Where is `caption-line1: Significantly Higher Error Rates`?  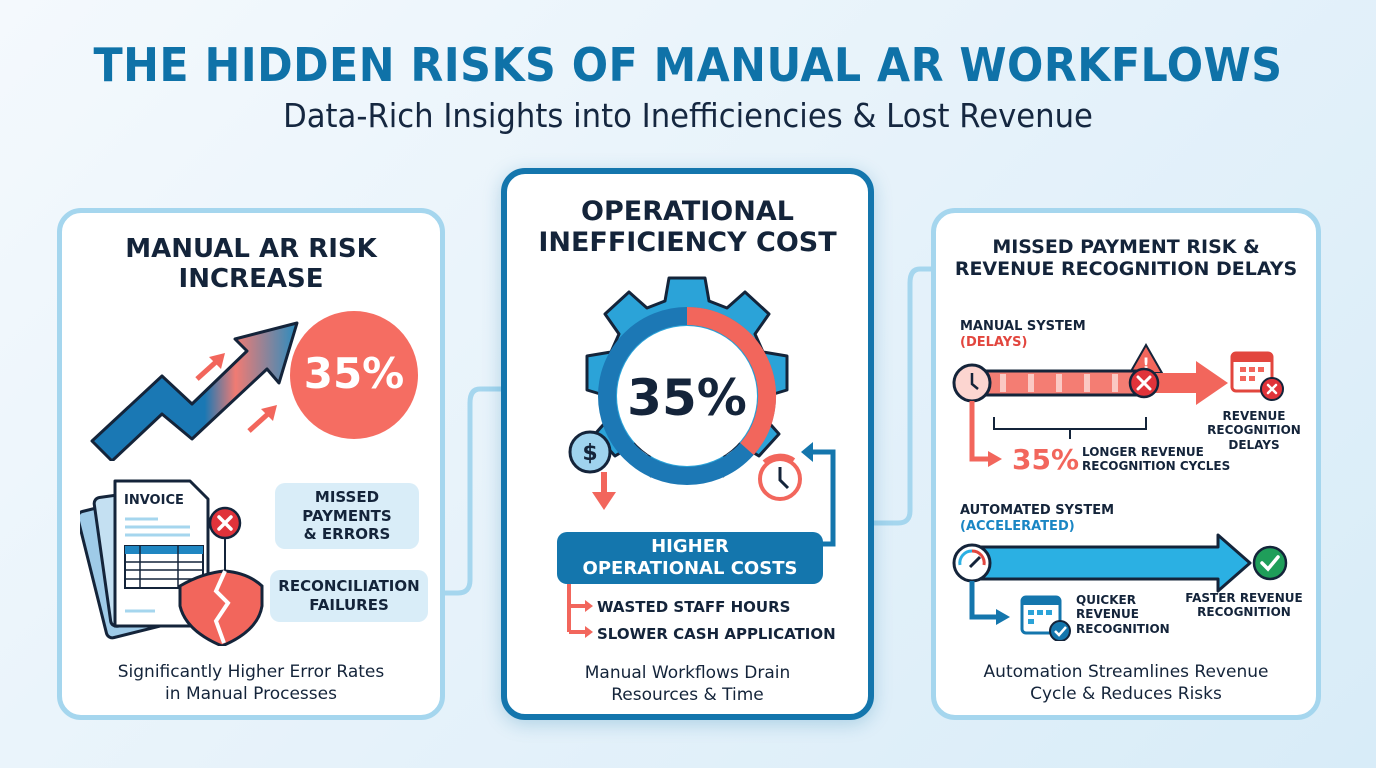
caption-line1: Significantly Higher Error Rates is located at coordinates (251, 672).